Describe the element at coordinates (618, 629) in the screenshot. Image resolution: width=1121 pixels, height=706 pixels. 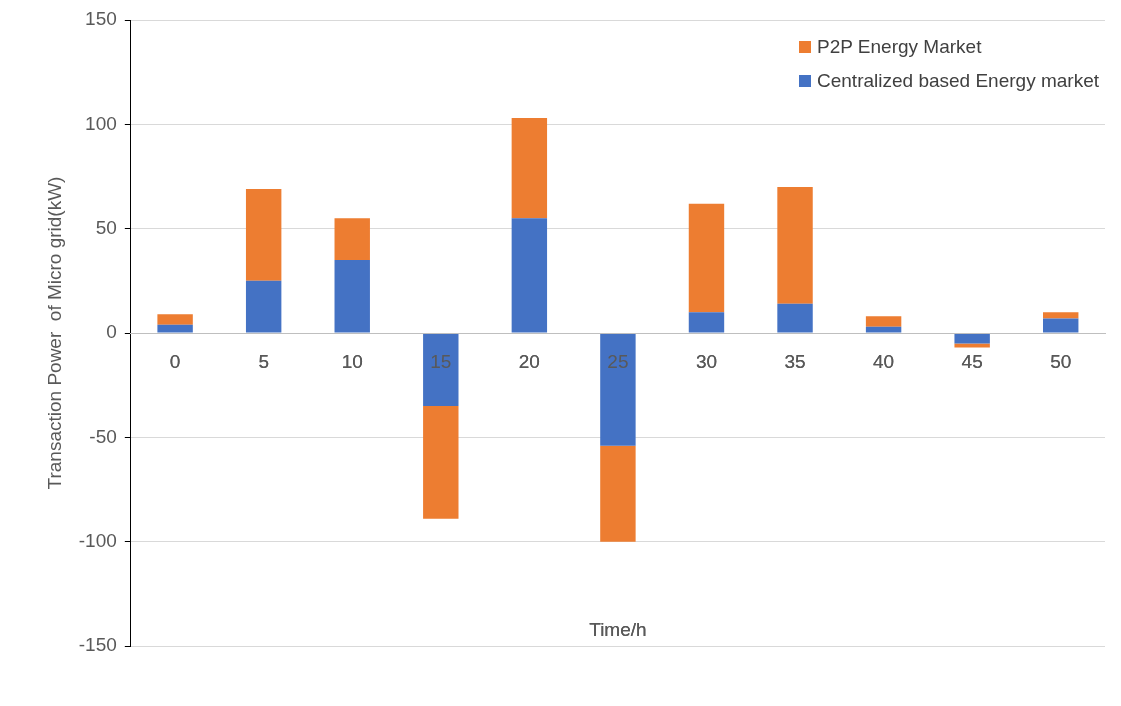
I see `x-axis-title: Time/h` at that location.